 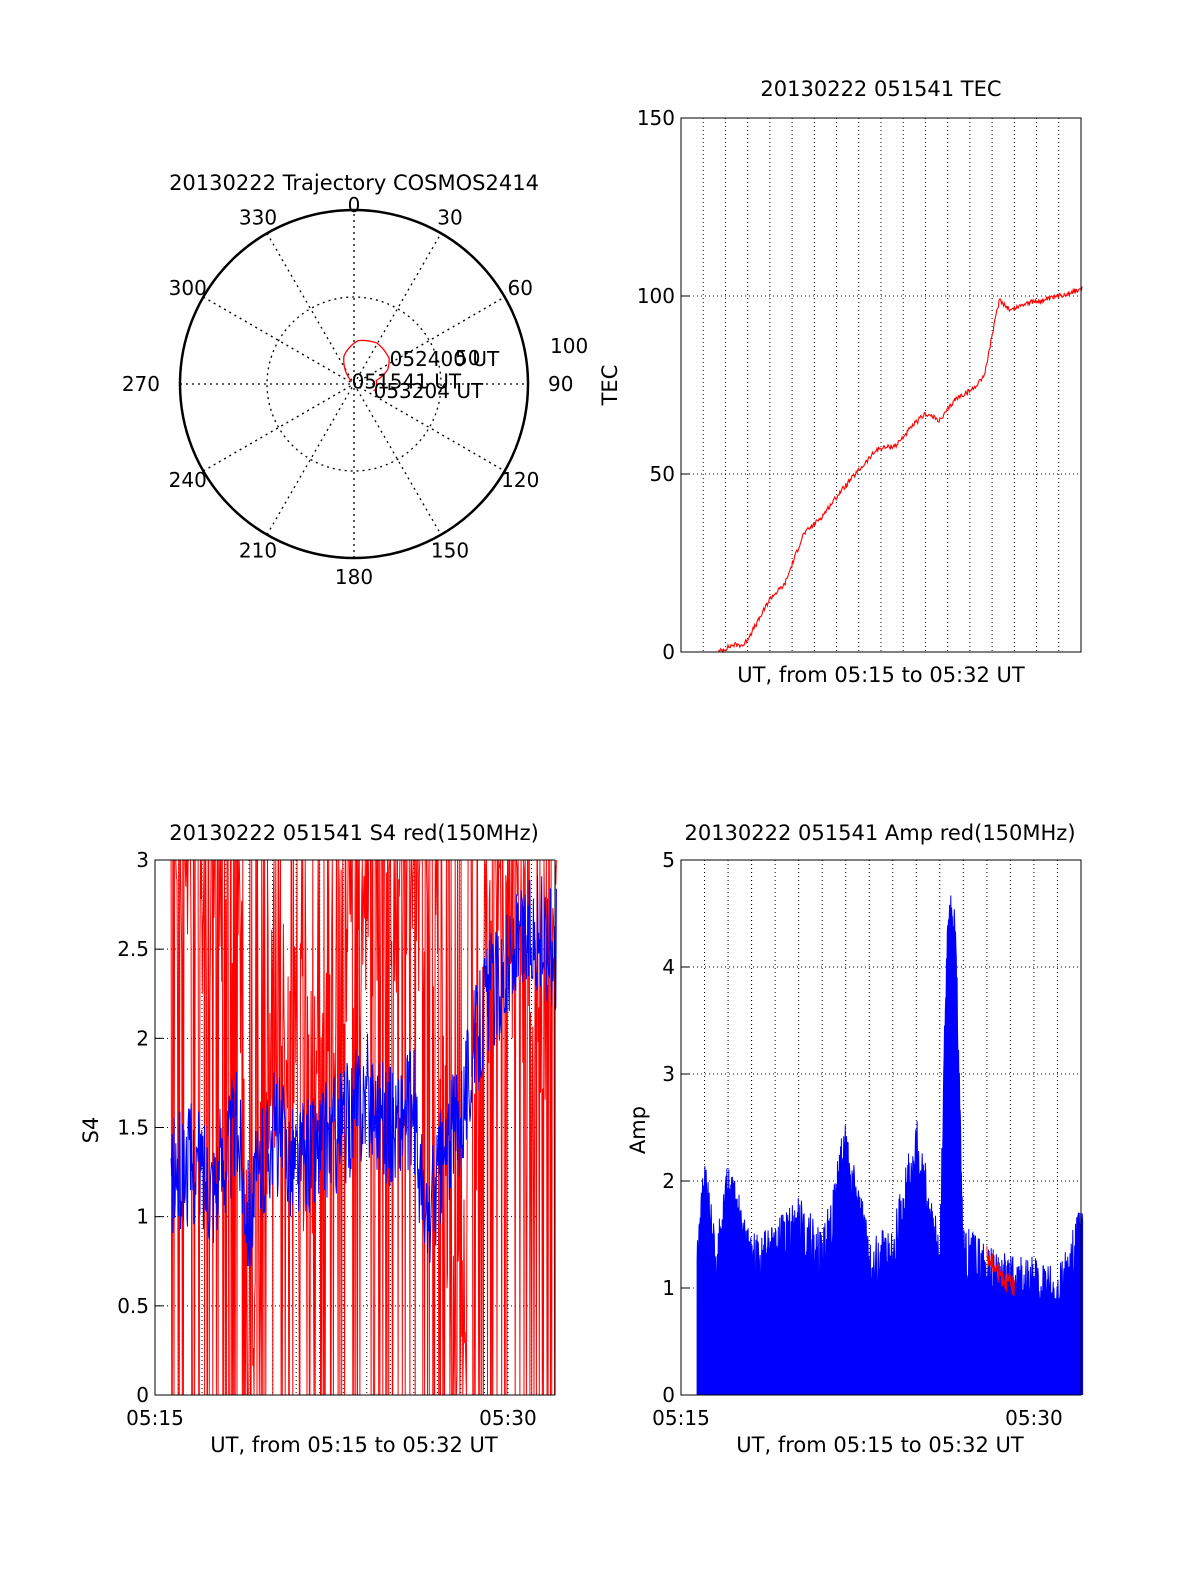 What do you see at coordinates (610, 386) in the screenshot?
I see `tec-y-label: TEC` at bounding box center [610, 386].